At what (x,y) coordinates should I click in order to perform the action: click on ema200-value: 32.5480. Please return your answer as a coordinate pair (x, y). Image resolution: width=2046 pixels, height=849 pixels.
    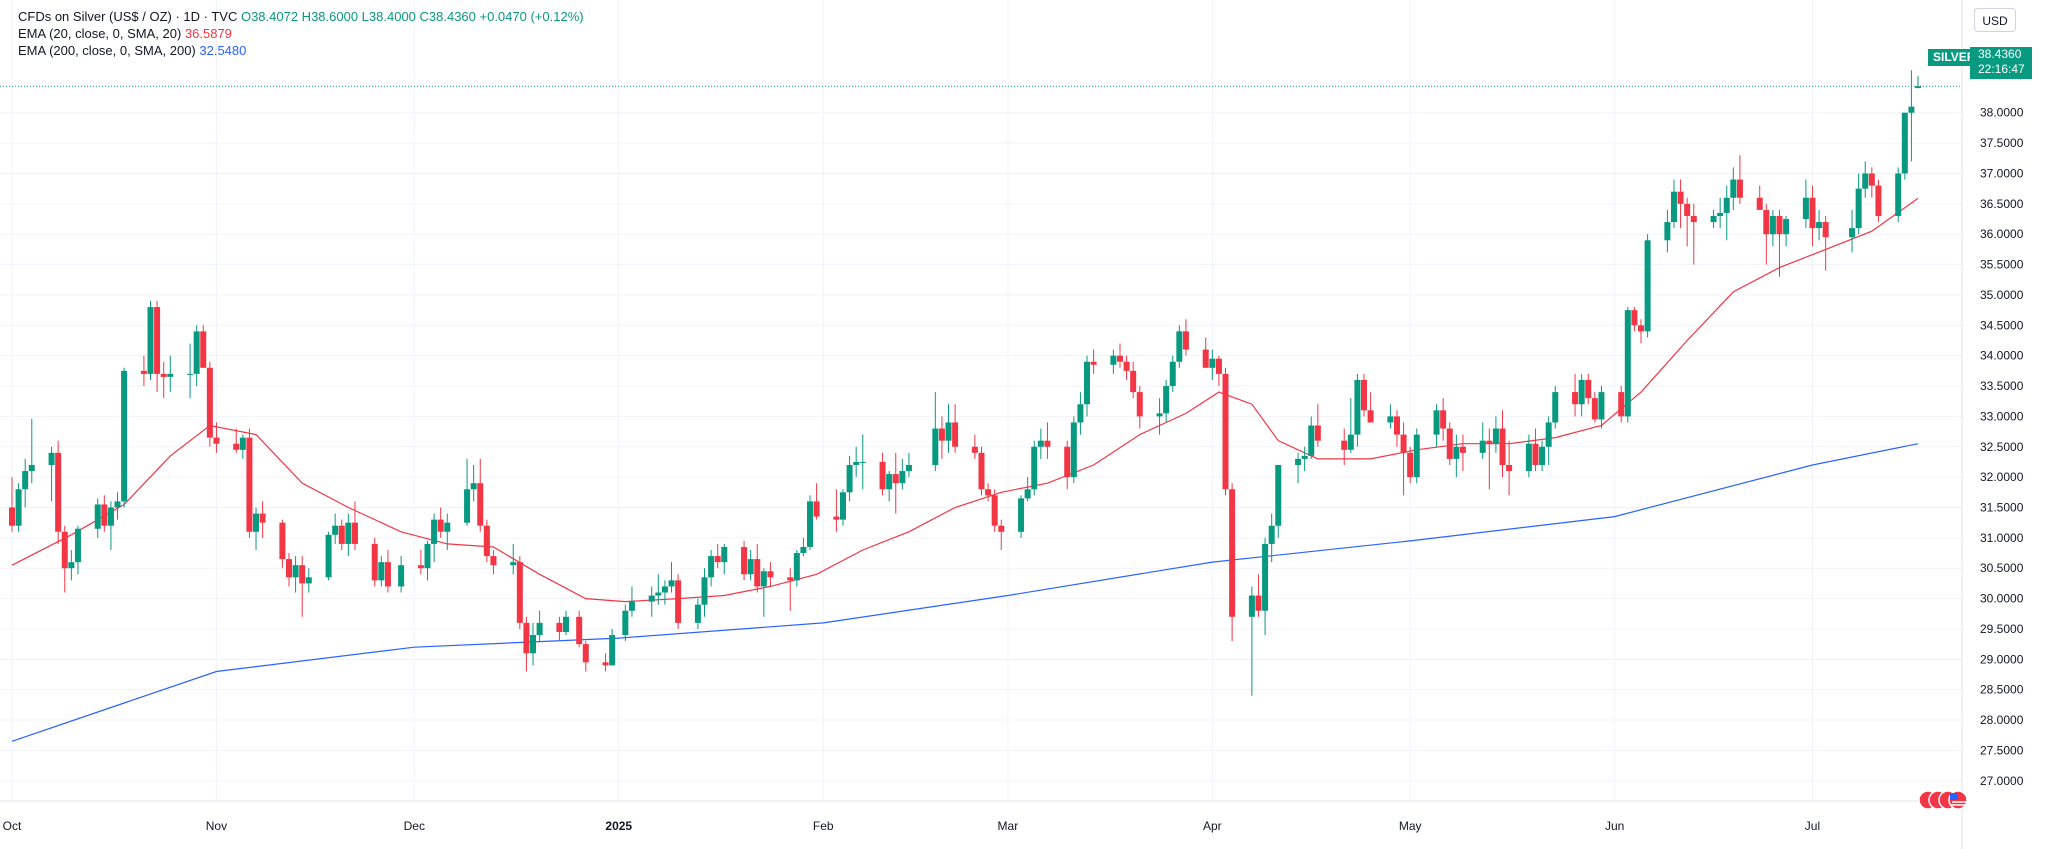
    Looking at the image, I should click on (223, 50).